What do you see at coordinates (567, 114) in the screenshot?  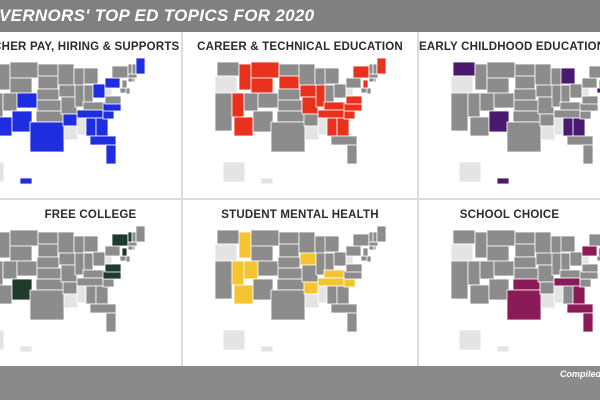 I see `state-tn` at bounding box center [567, 114].